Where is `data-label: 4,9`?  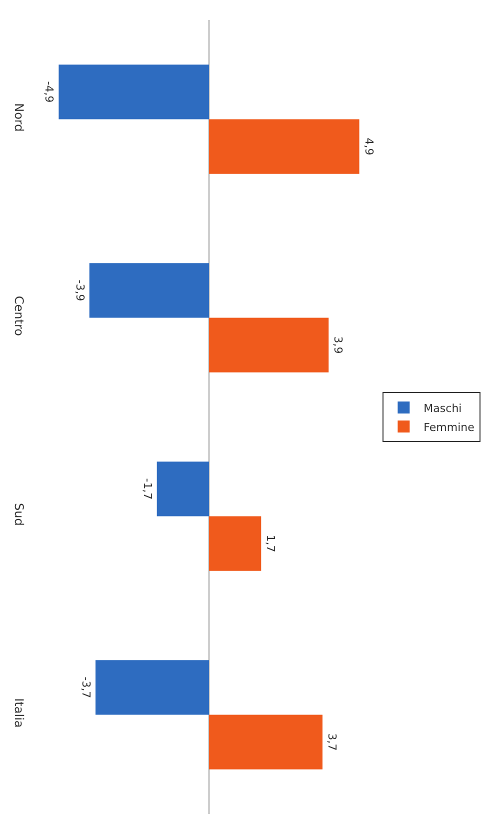
data-label: 4,9 is located at coordinates (369, 147).